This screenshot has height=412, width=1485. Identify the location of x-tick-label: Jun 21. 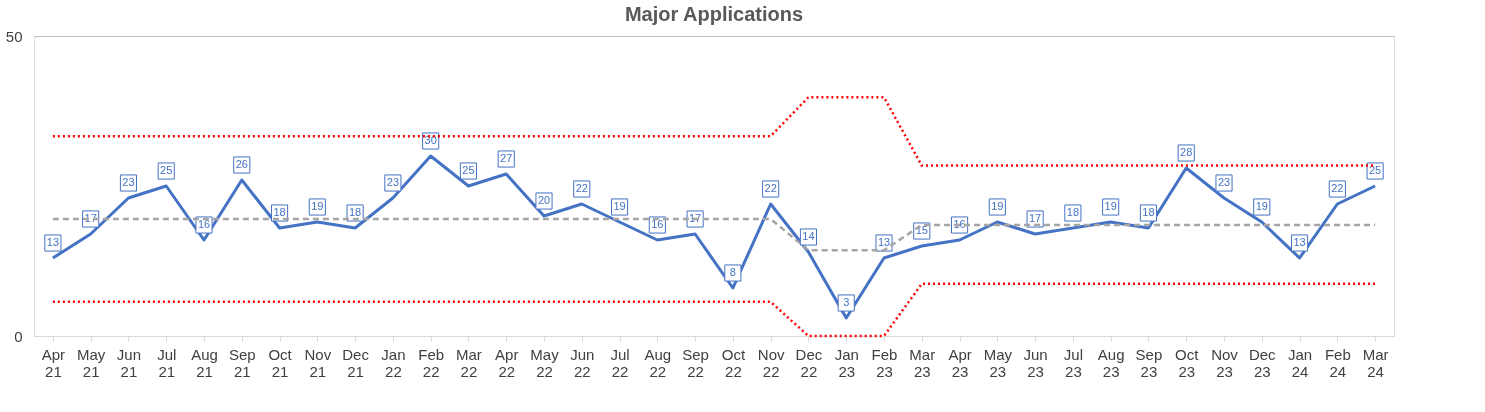
(129, 362).